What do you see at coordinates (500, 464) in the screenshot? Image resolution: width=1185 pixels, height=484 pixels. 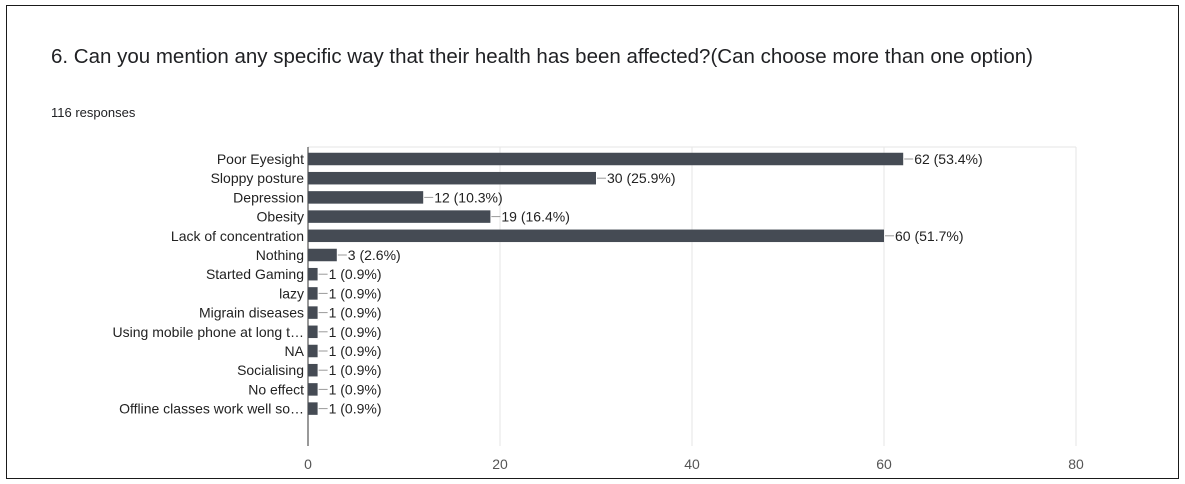 I see `x-tick-label: 20` at bounding box center [500, 464].